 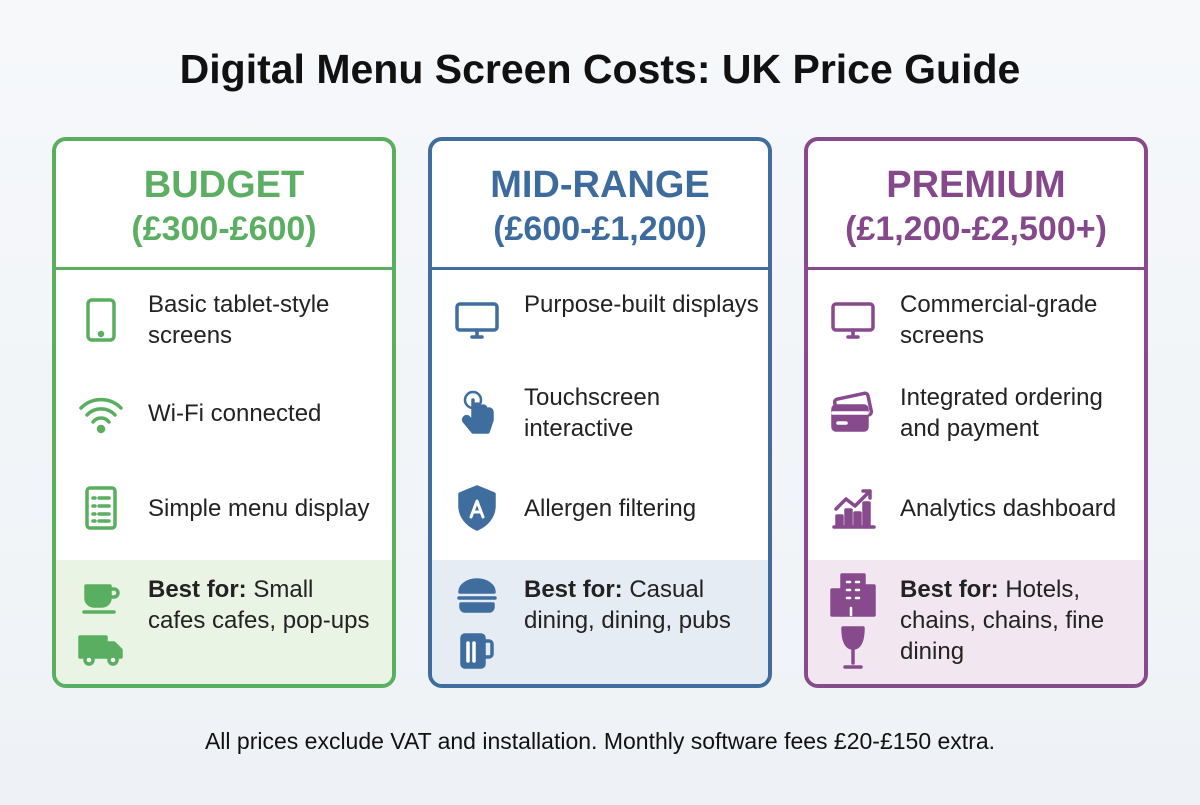 What do you see at coordinates (999, 320) in the screenshot?
I see `feature-text: Commercial-grade screens` at bounding box center [999, 320].